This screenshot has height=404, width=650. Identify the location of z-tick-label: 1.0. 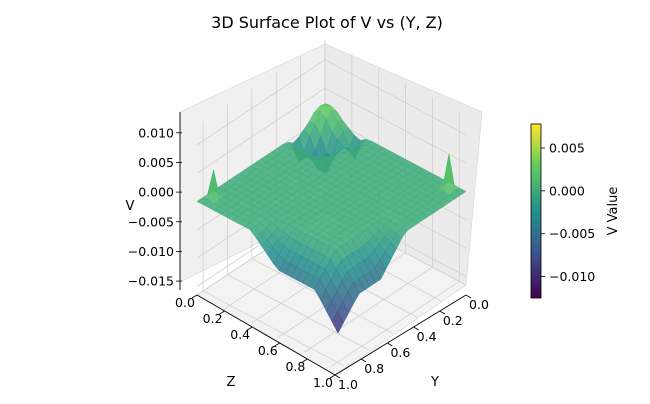
(323, 382).